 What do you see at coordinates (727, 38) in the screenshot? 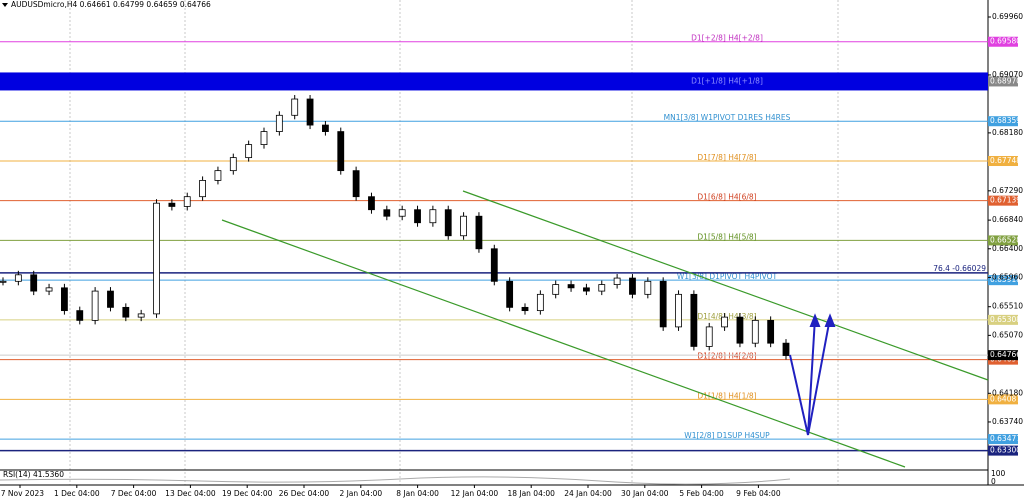
I see `level-label: D1[+2/8] H4[+2/8]` at bounding box center [727, 38].